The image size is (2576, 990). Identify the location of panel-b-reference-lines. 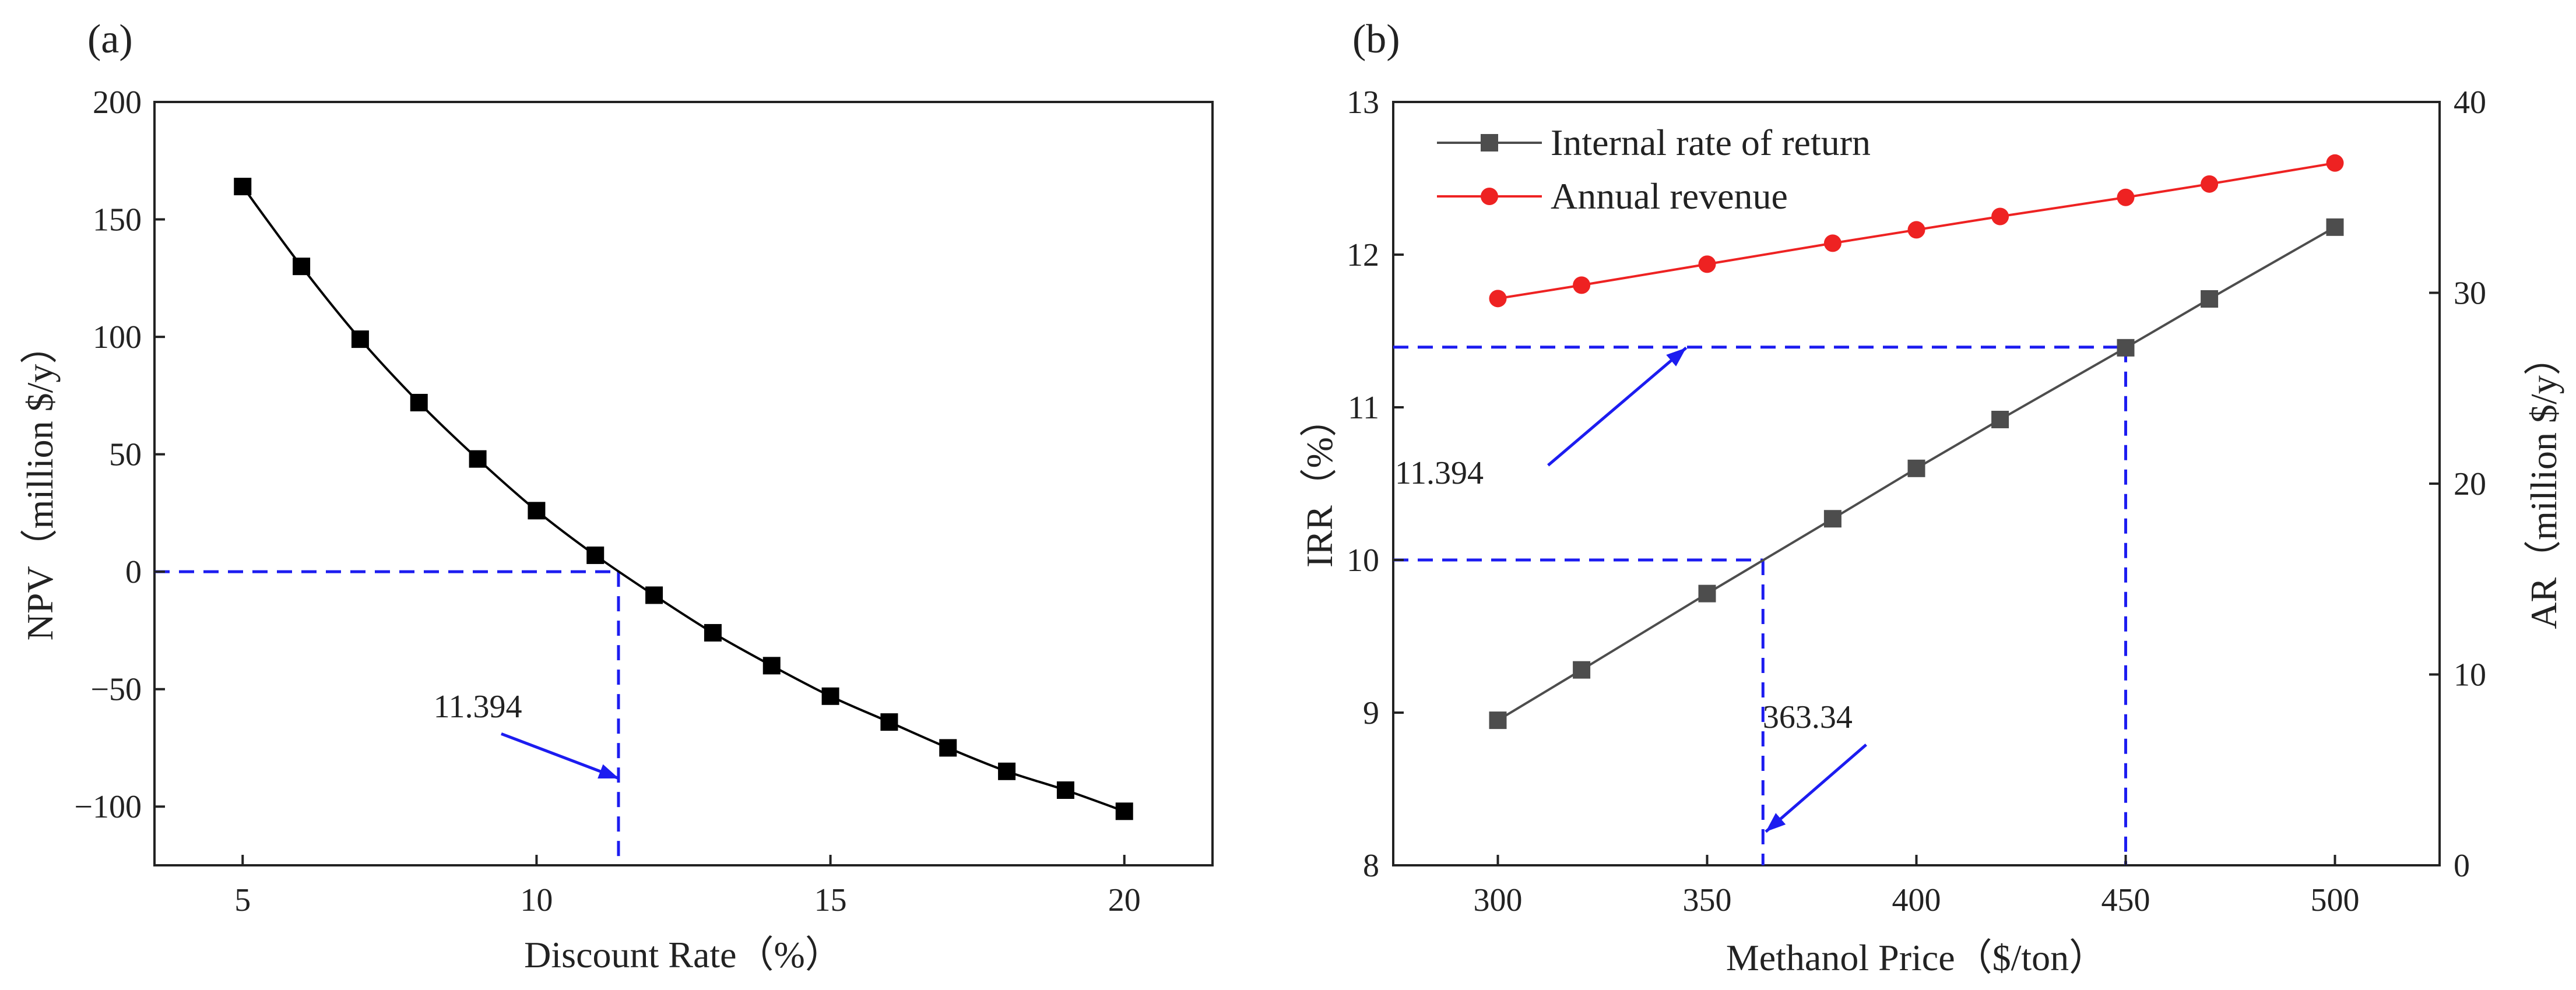
(1760, 605).